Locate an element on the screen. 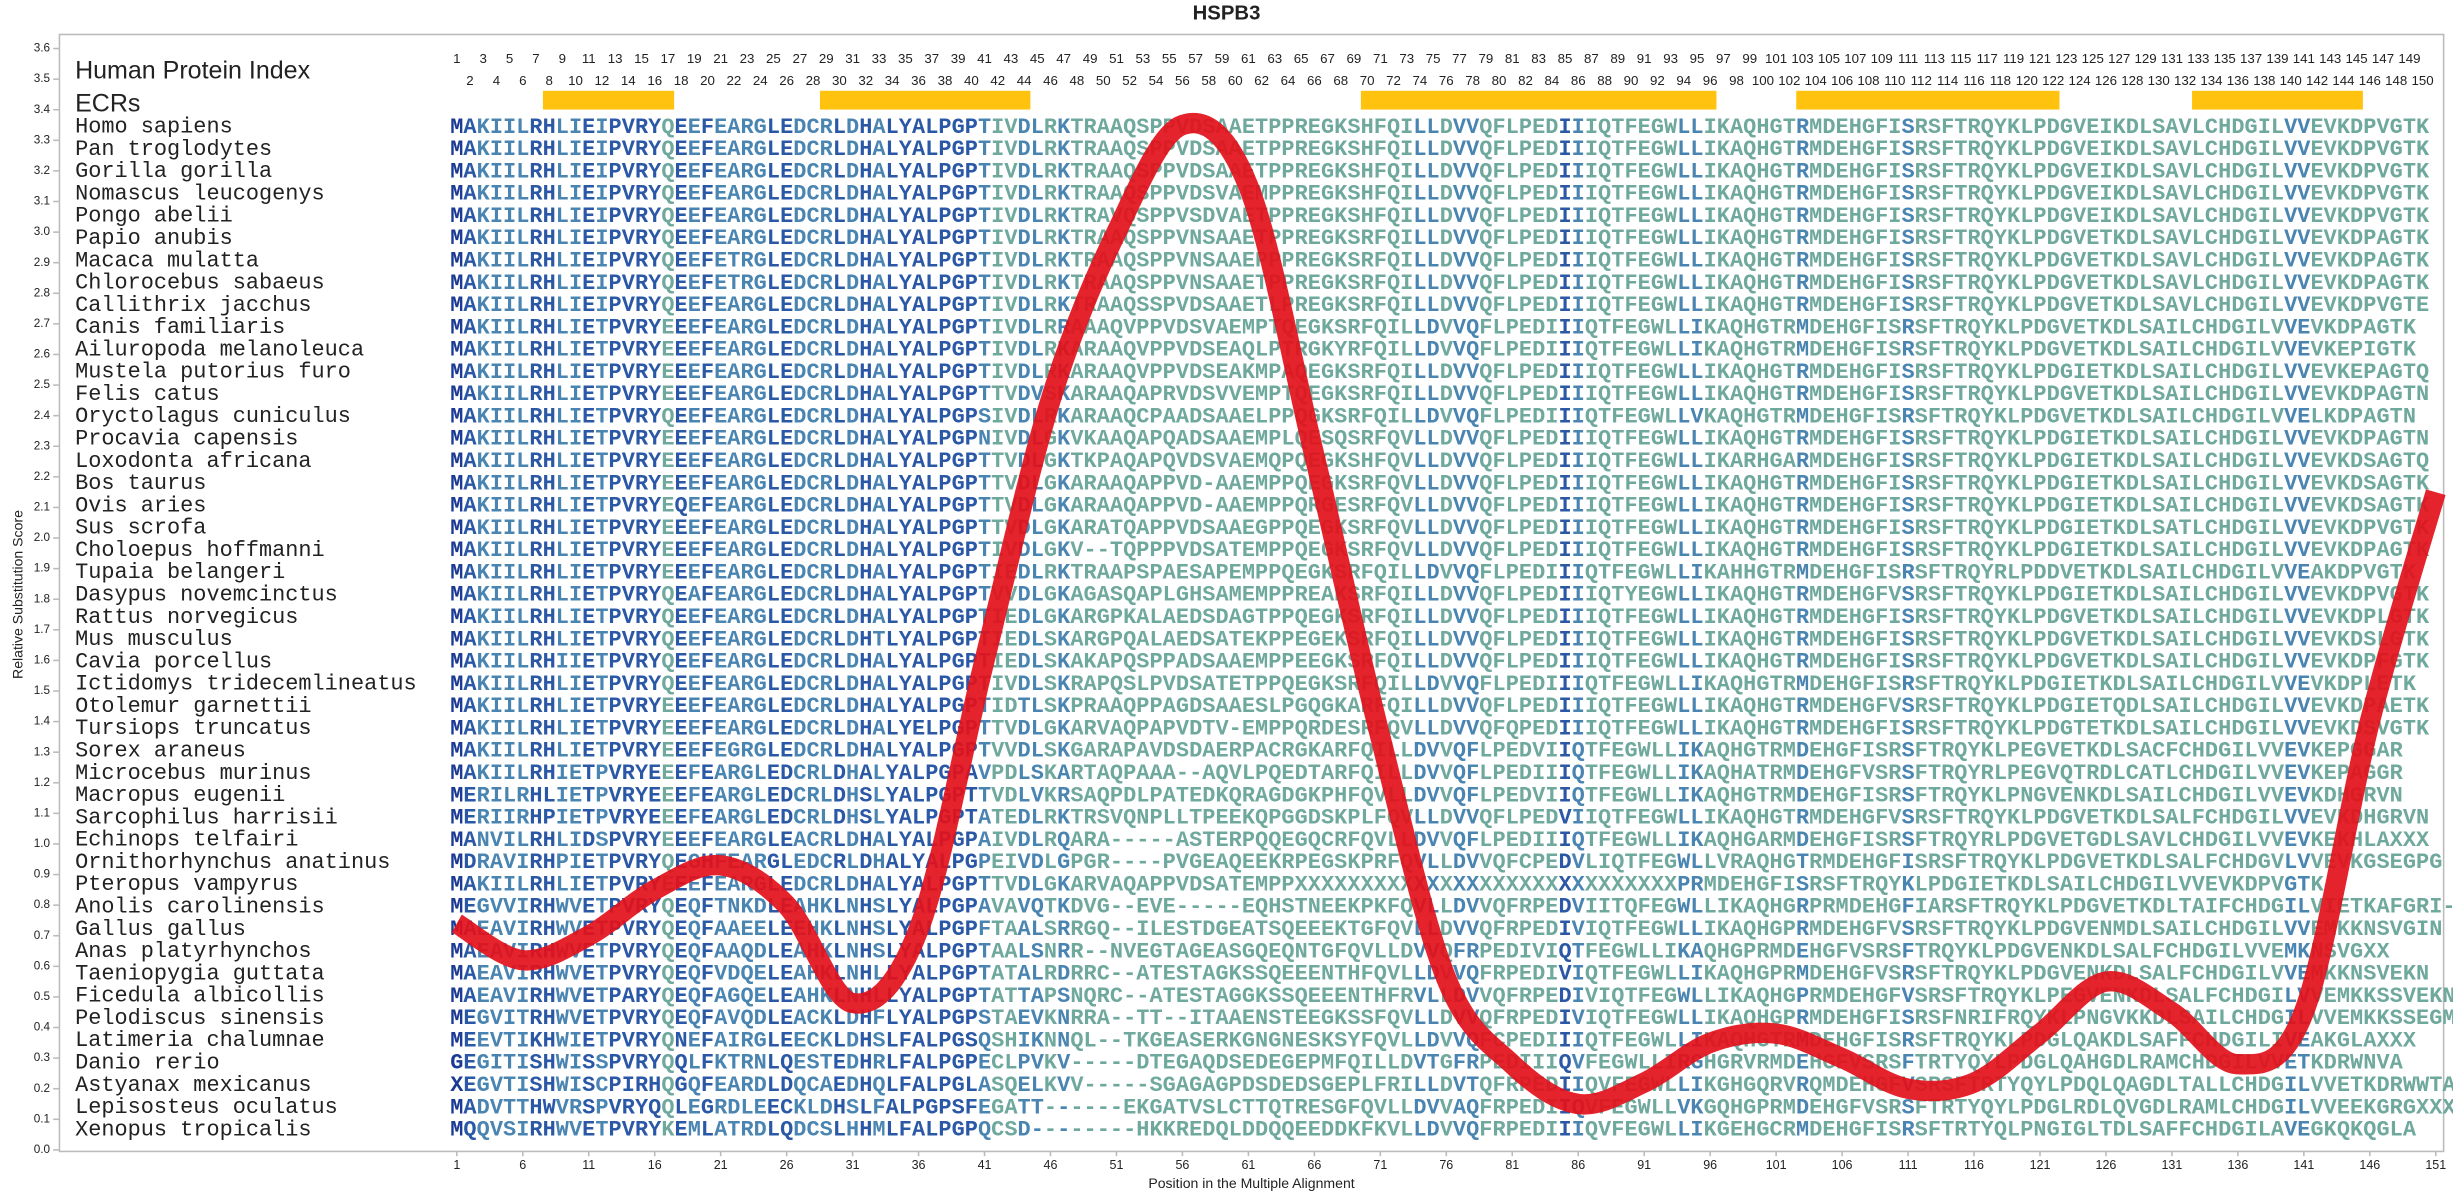 The height and width of the screenshot is (1200, 2453). sequence-segment: SFTRQYKLPDGLQAKDLSAFFCHDGILI is located at coordinates (2099, 1040).